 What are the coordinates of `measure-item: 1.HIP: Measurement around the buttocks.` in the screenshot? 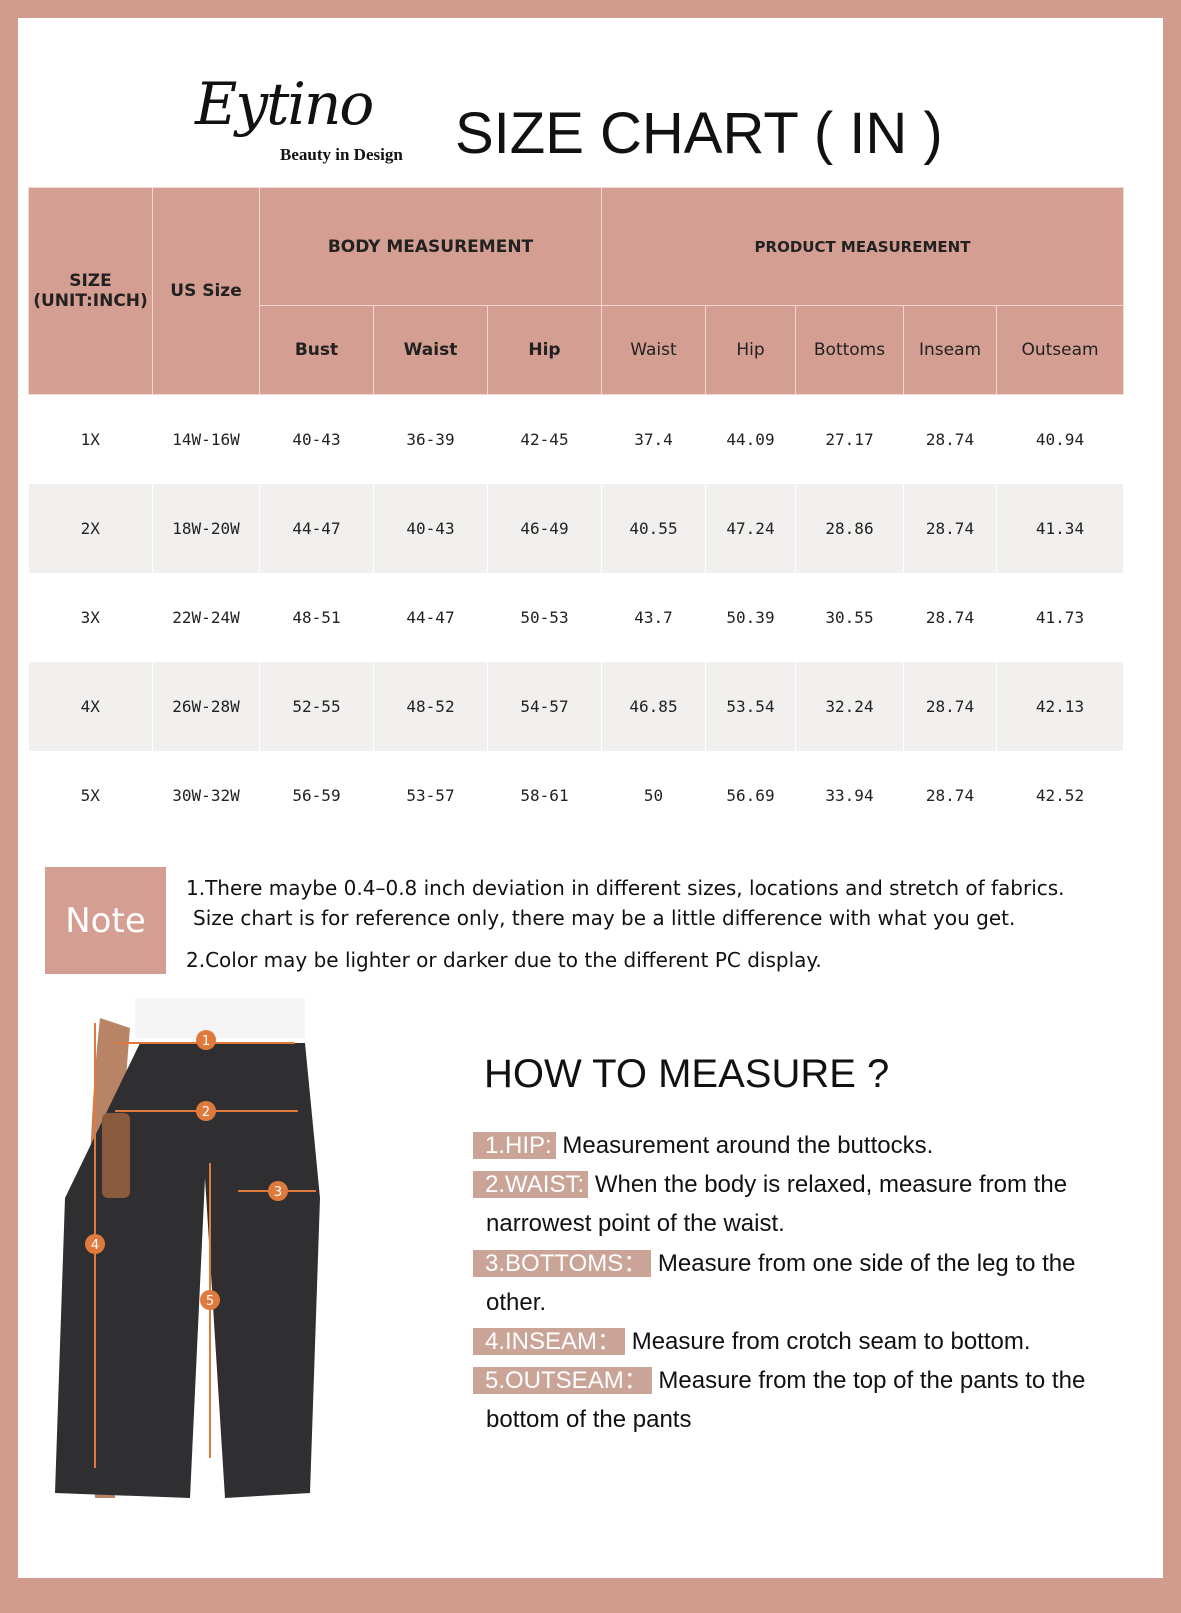 It's located at (703, 1146).